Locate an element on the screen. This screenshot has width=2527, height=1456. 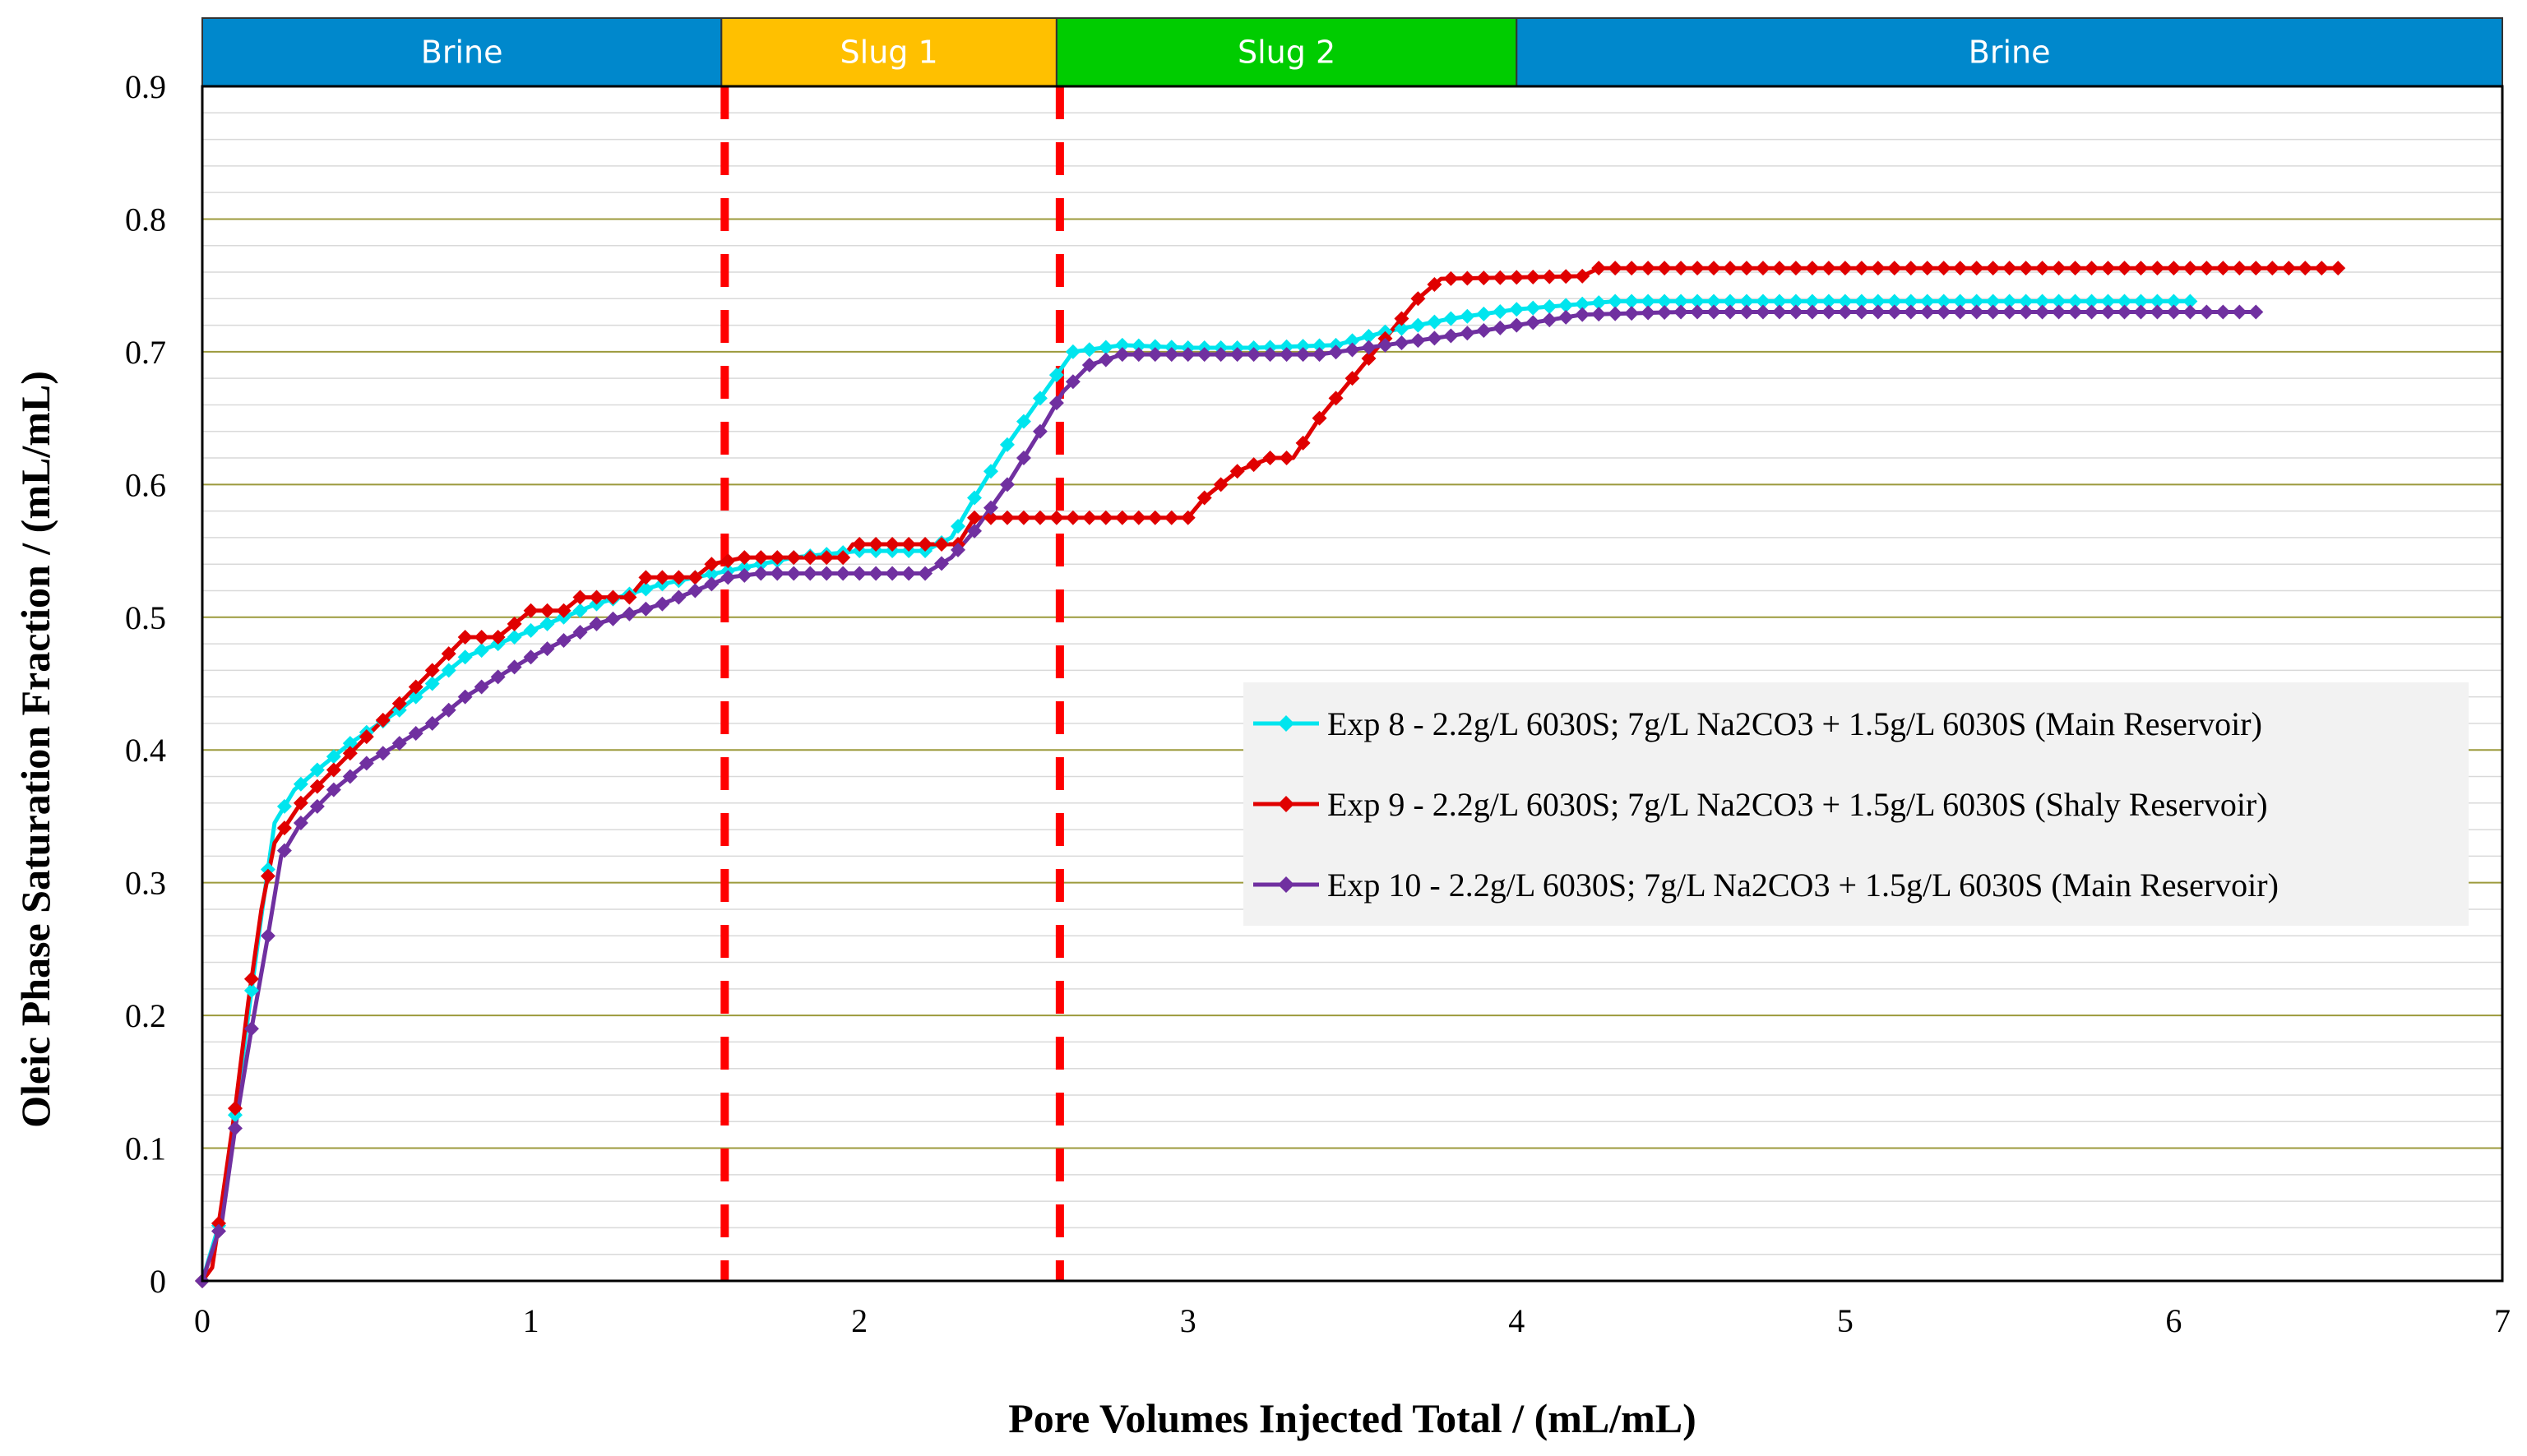
x-tick-label: 6 is located at coordinates (2173, 1320).